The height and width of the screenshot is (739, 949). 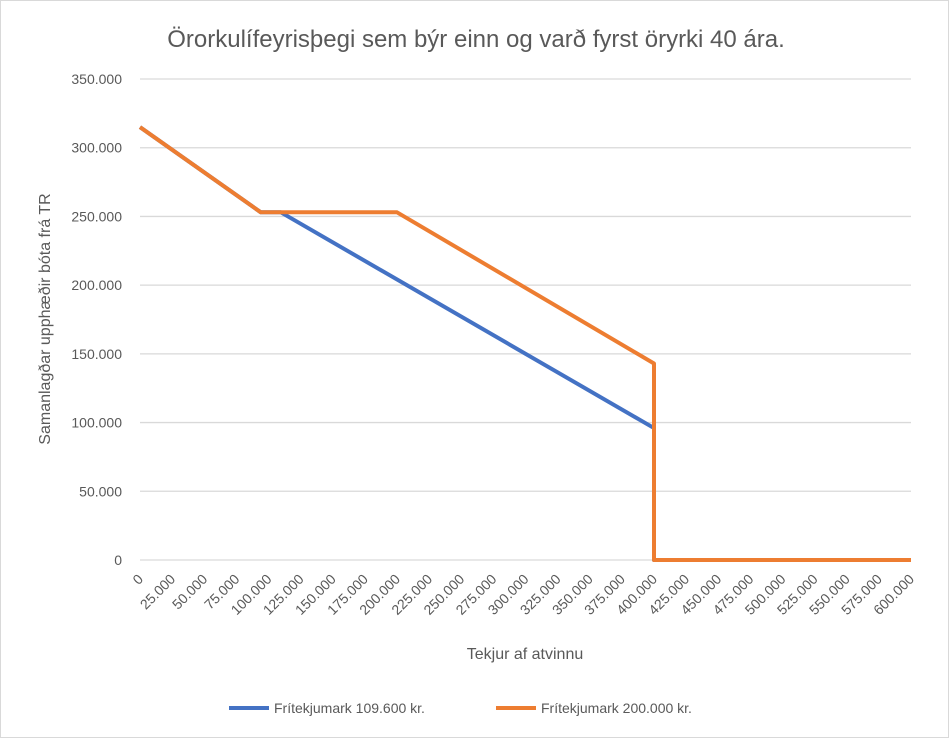 What do you see at coordinates (190, 592) in the screenshot?
I see `x-tick-label: 50.000` at bounding box center [190, 592].